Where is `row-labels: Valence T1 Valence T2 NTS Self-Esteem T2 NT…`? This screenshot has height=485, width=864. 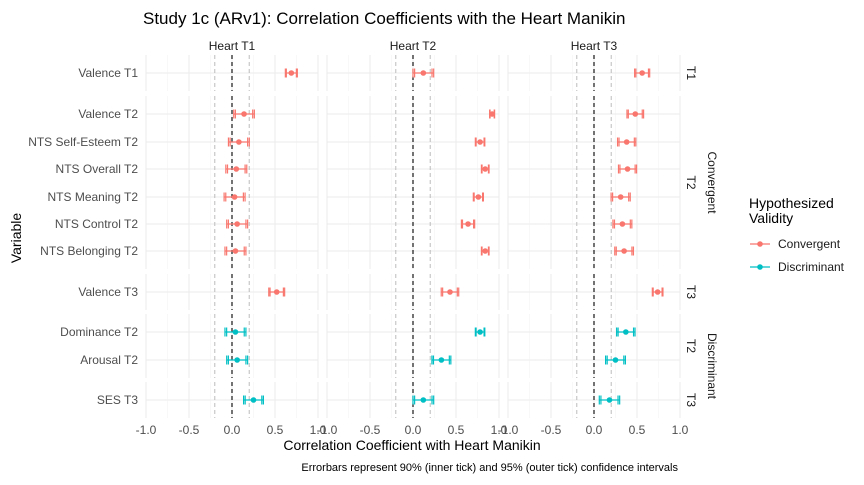
row-labels: Valence T1 Valence T2 NTS Self-Esteem T2 NT… is located at coordinates (83, 236).